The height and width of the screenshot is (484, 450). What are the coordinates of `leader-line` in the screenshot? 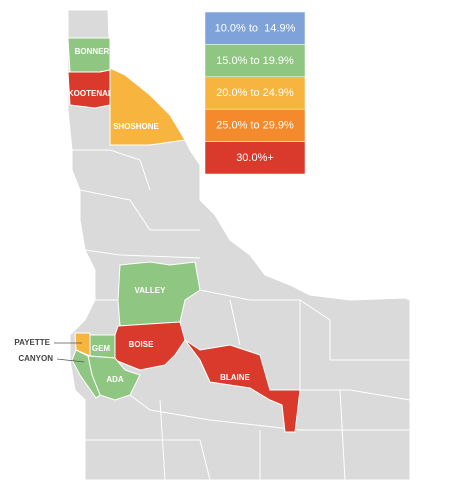 It's located at (70, 360).